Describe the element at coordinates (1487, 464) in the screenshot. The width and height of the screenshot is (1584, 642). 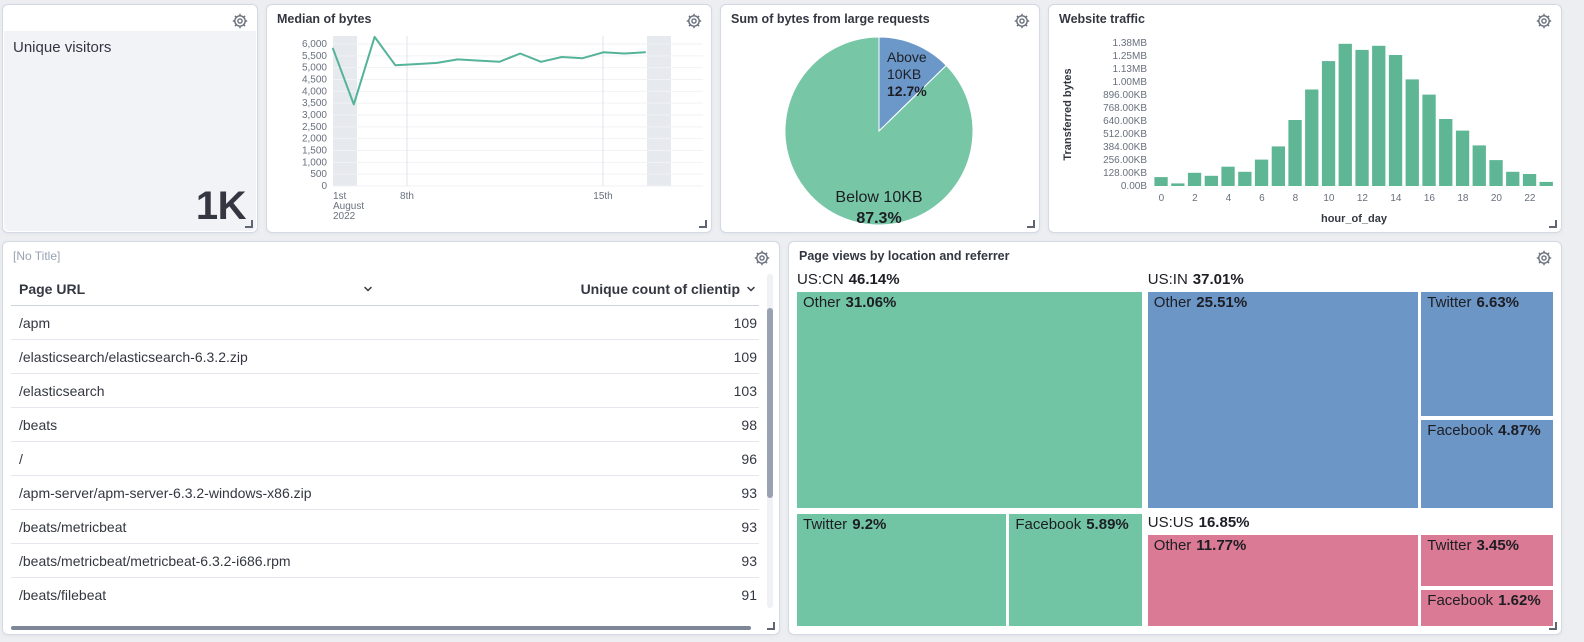
I see `treemap-cell-facebook: Facebook 4.87%` at that location.